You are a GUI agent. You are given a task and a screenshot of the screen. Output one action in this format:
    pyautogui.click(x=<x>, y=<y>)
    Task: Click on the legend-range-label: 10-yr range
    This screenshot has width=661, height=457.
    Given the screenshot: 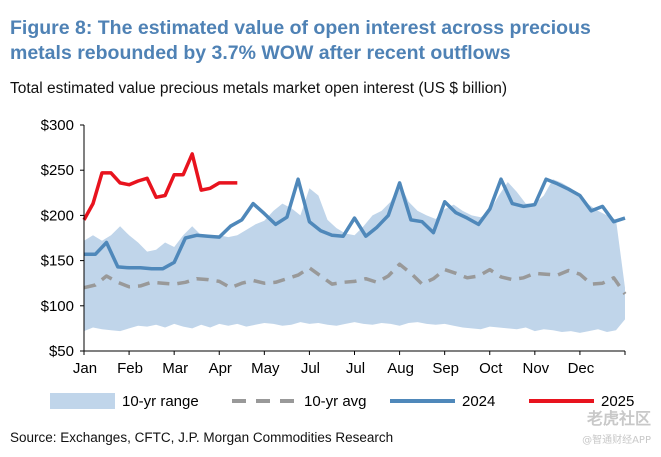 What is the action you would take?
    pyautogui.click(x=160, y=401)
    